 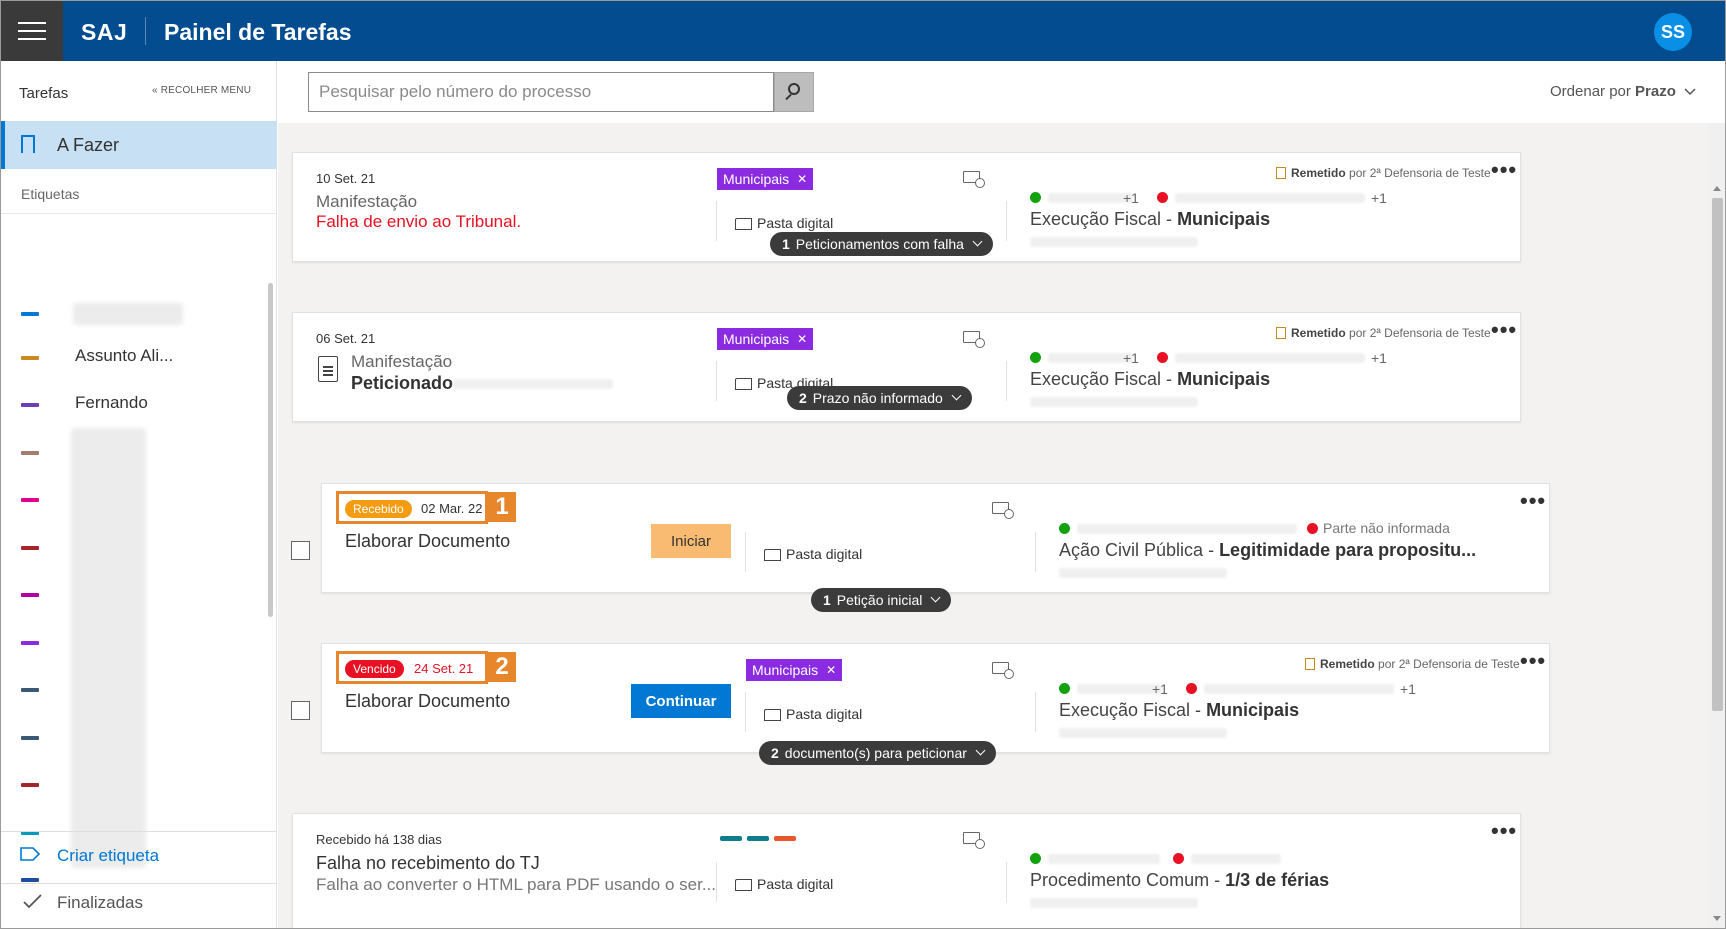 I want to click on tag-list: Assunto Ali... Fernando, so click(x=134, y=556).